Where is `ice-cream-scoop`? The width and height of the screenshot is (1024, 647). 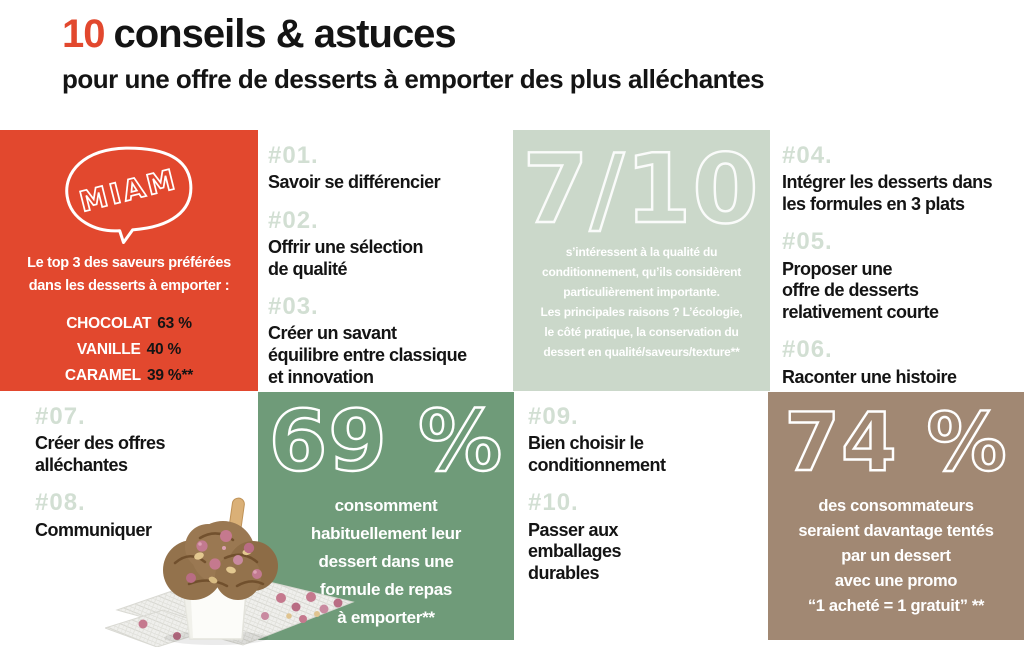
ice-cream-scoop is located at coordinates (220, 560).